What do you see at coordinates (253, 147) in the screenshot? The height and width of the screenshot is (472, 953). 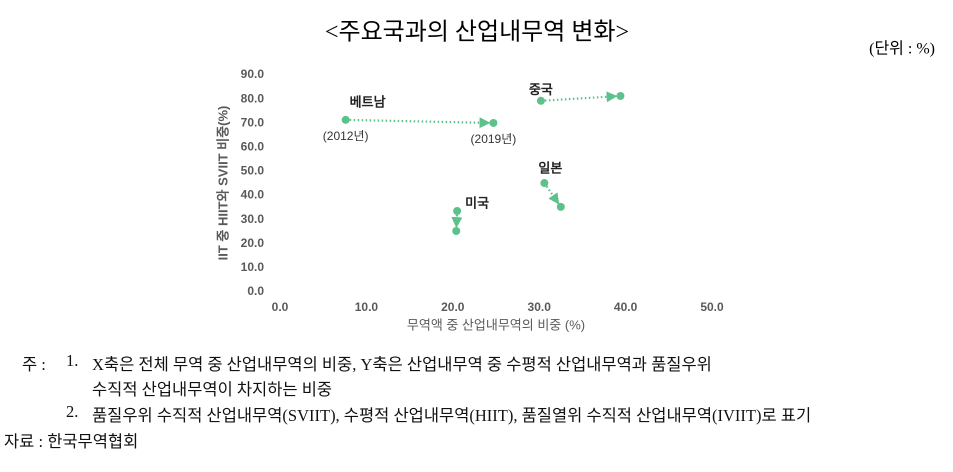 I see `y-tick-label: 60.0` at bounding box center [253, 147].